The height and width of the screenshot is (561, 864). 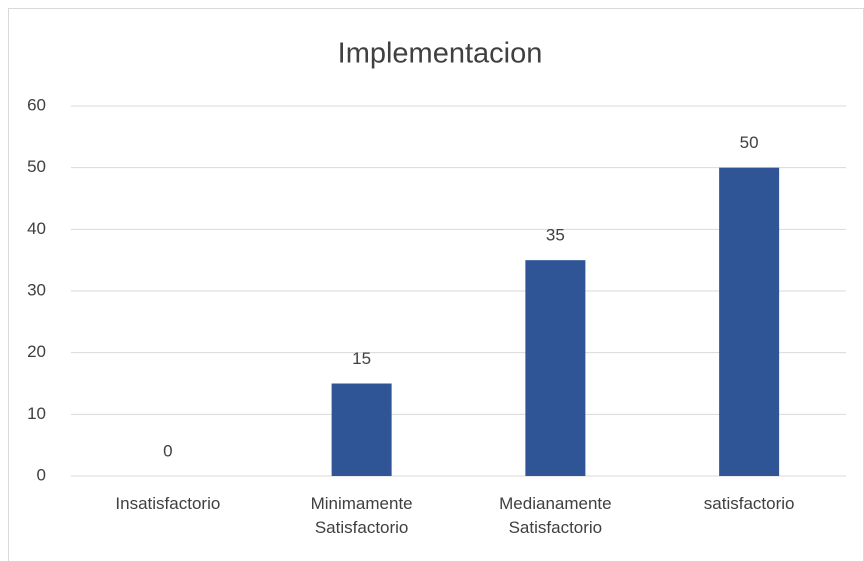 What do you see at coordinates (36, 104) in the screenshot?
I see `y-tick-label: 60` at bounding box center [36, 104].